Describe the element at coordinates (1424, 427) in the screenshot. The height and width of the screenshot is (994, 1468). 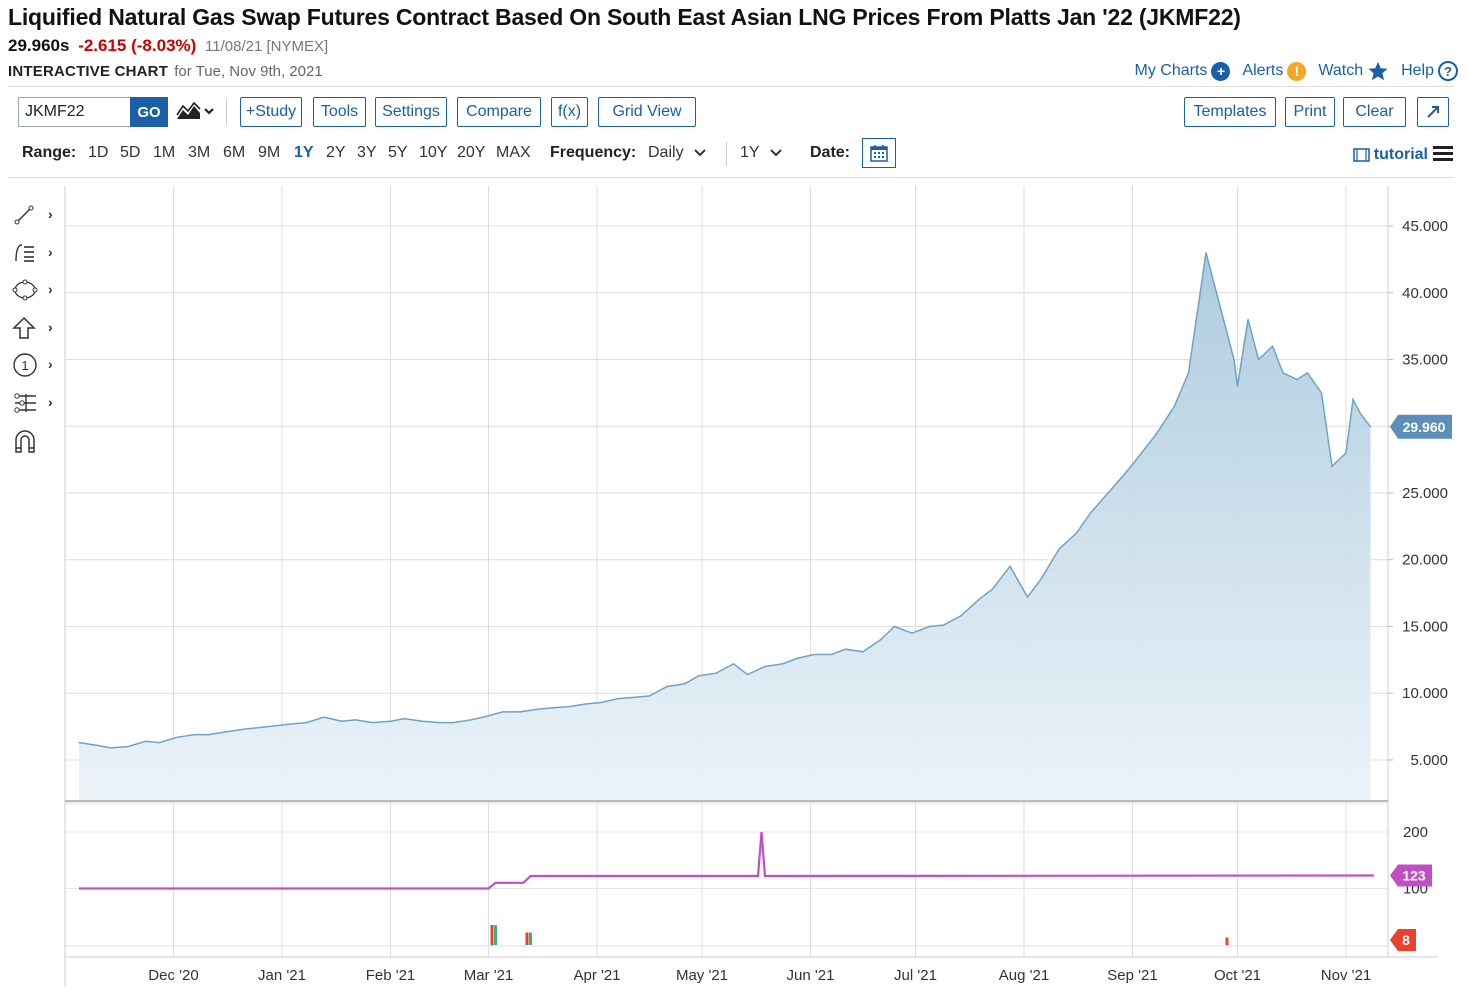
I see `price-last-label: 29.960` at that location.